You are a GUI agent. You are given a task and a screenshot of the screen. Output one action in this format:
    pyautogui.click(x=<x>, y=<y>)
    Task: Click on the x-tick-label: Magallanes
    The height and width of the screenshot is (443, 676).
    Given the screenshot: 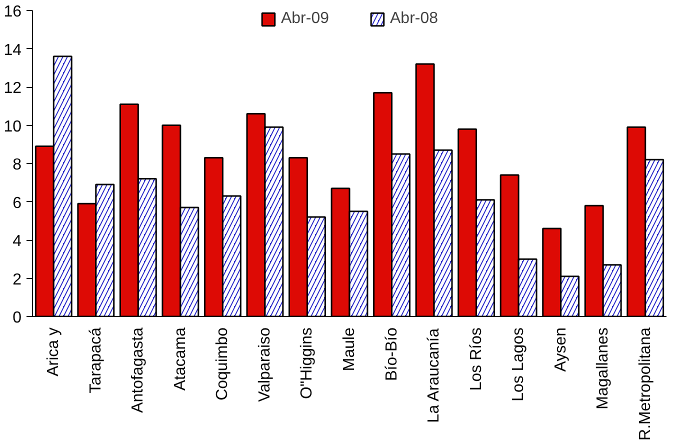 What is the action you would take?
    pyautogui.click(x=603, y=369)
    